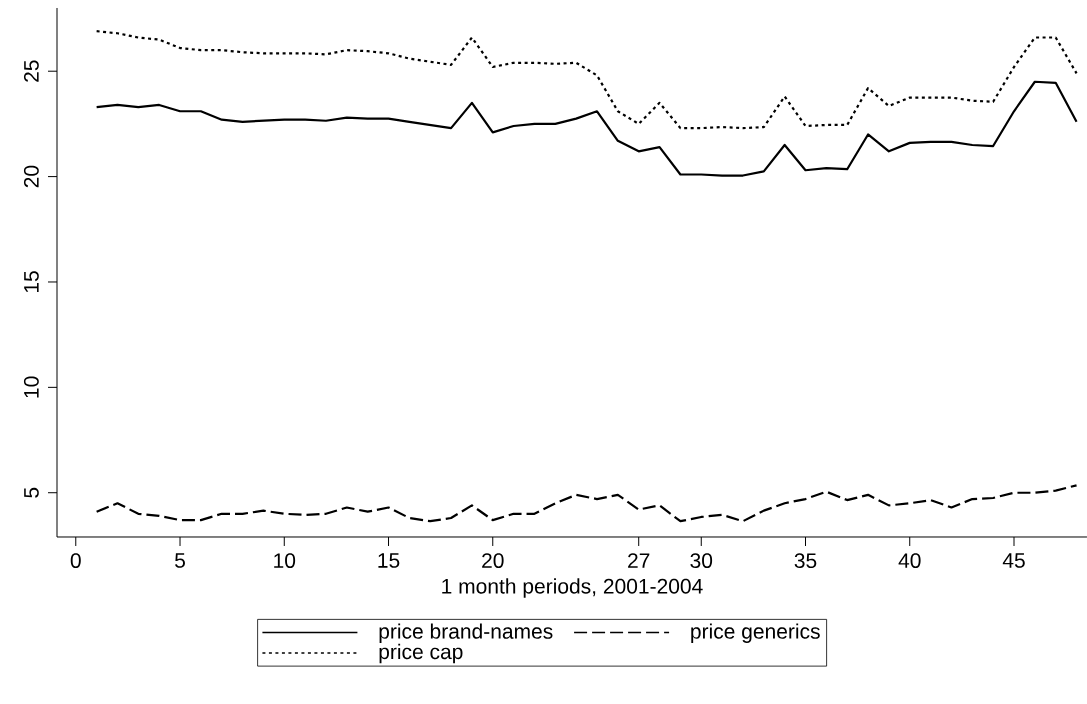 The width and height of the screenshot is (1087, 704). What do you see at coordinates (639, 560) in the screenshot?
I see `x-tick-label: 27` at bounding box center [639, 560].